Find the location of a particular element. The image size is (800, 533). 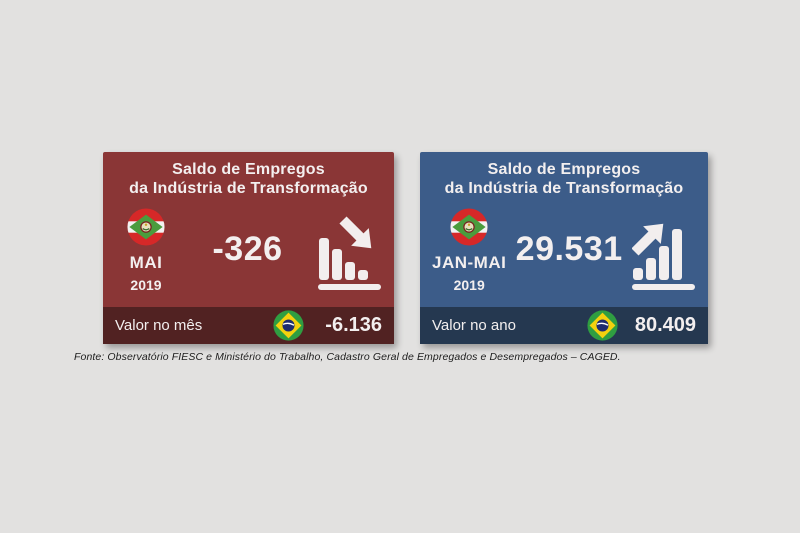

bar-chart-declining-icon is located at coordinates (349, 252).